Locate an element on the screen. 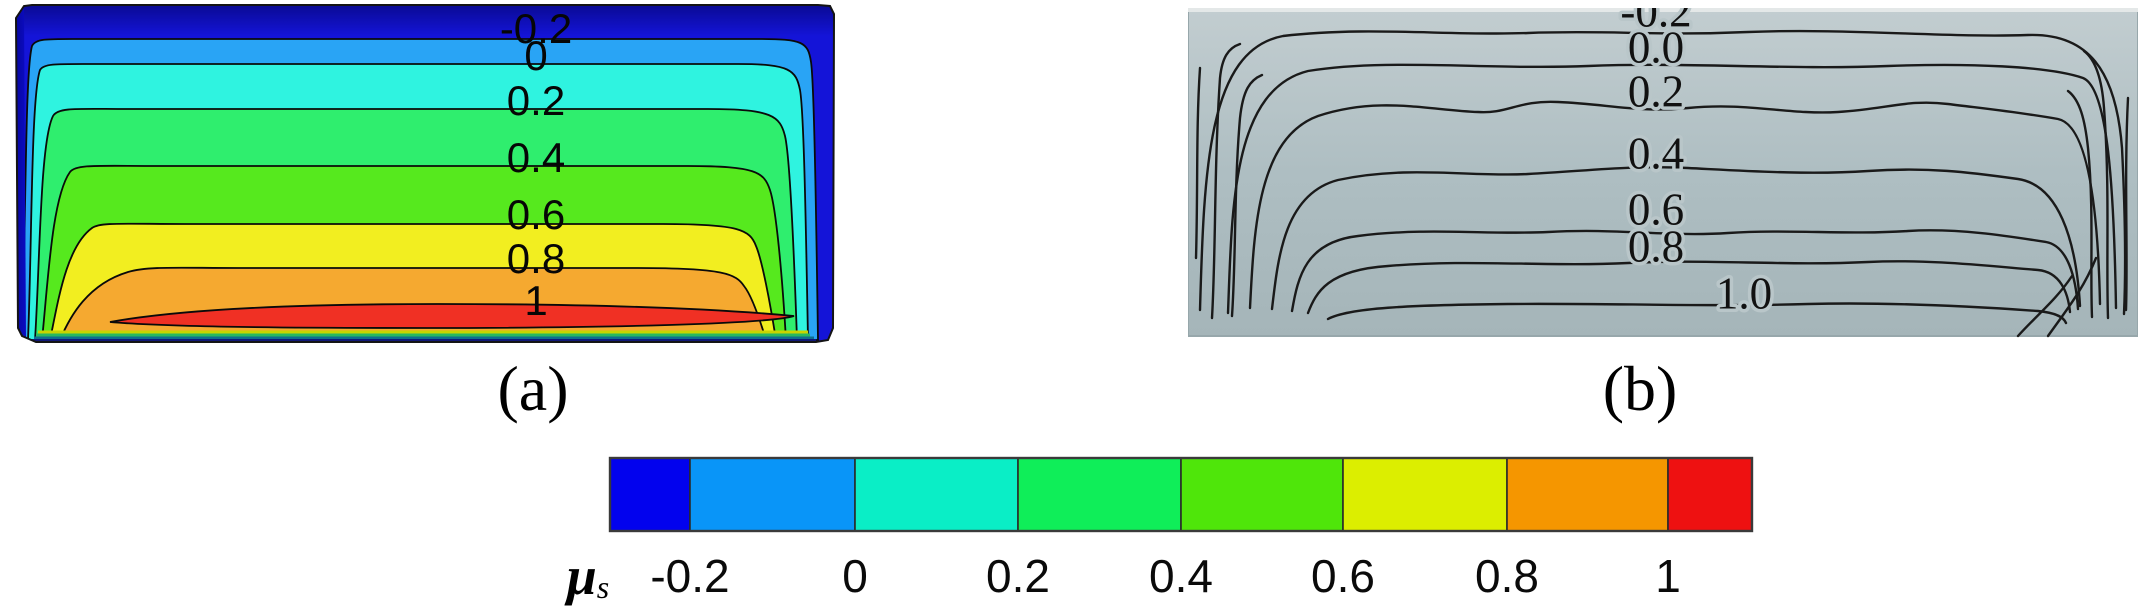  contour-label: 0.0 is located at coordinates (1656, 47).